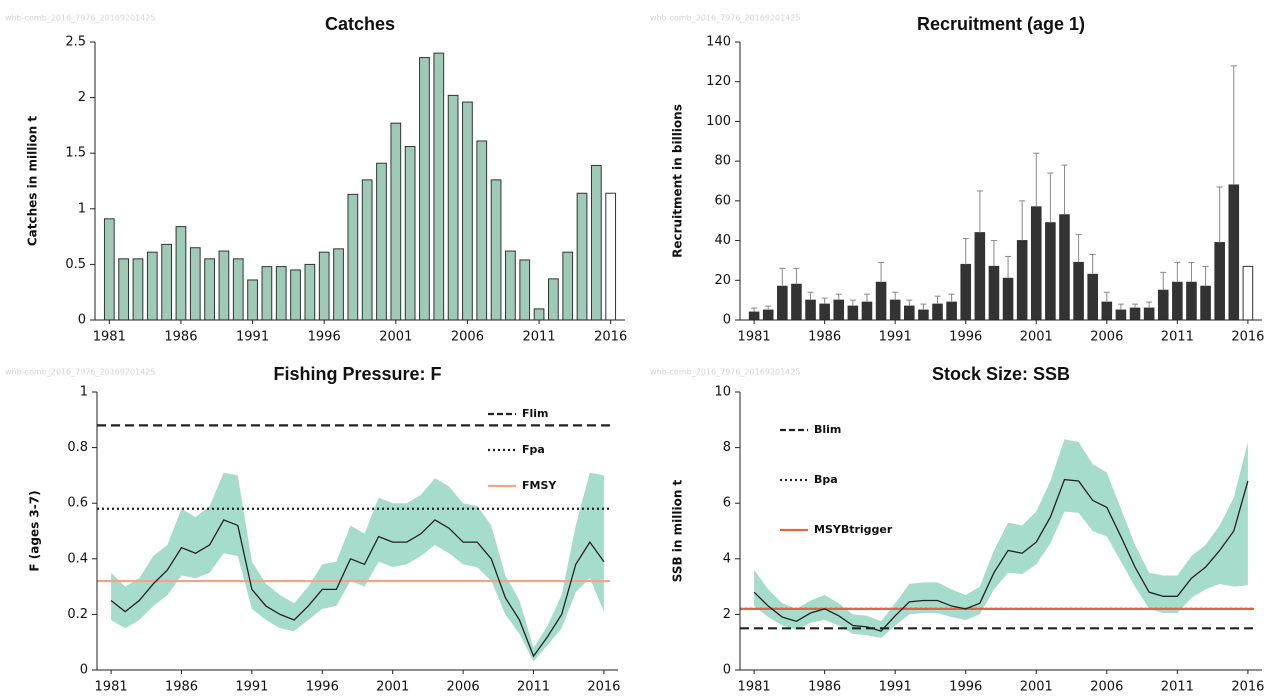 The image size is (1274, 696). Describe the element at coordinates (678, 530) in the screenshot. I see `y-axis-label: SSB in million t` at that location.